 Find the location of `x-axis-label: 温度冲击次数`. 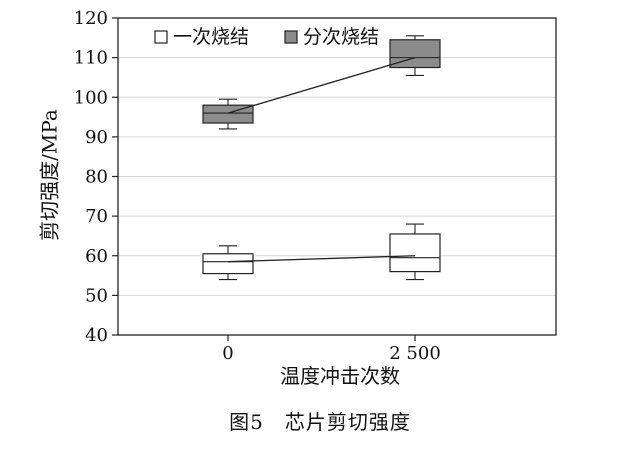

x-axis-label: 温度冲击次数 is located at coordinates (340, 376).